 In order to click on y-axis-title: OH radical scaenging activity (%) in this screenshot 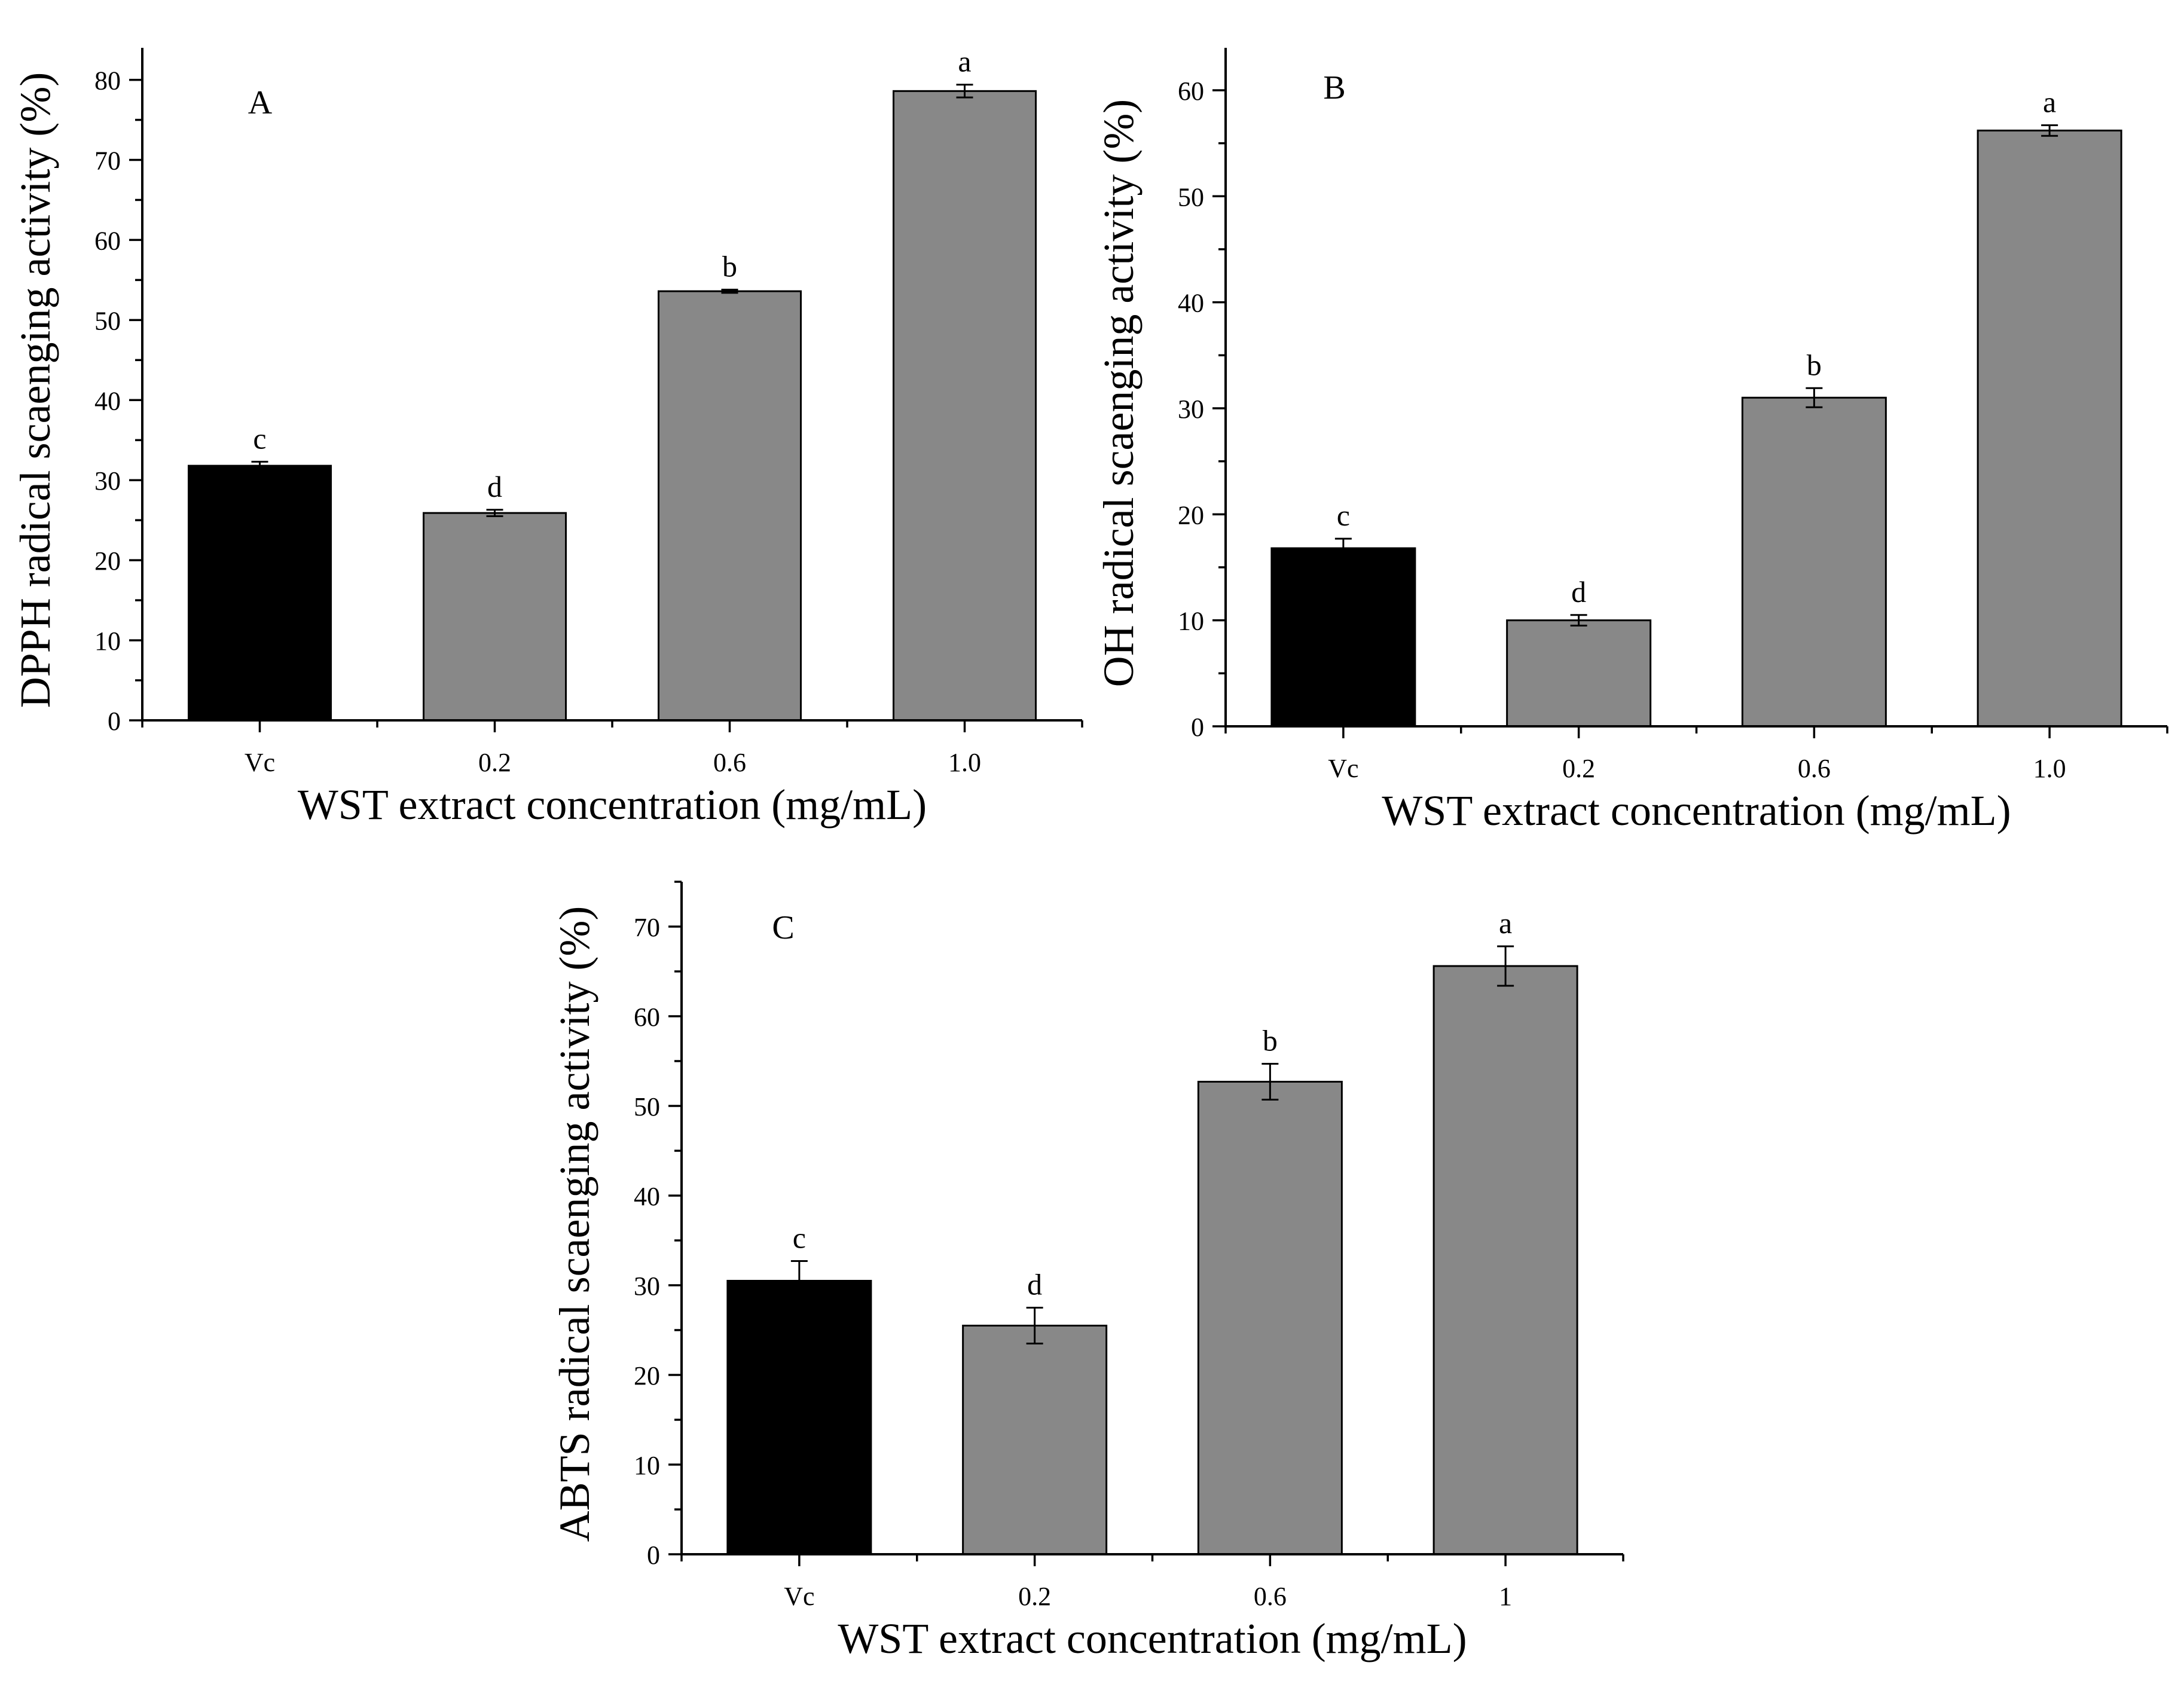, I will do `click(1119, 393)`.